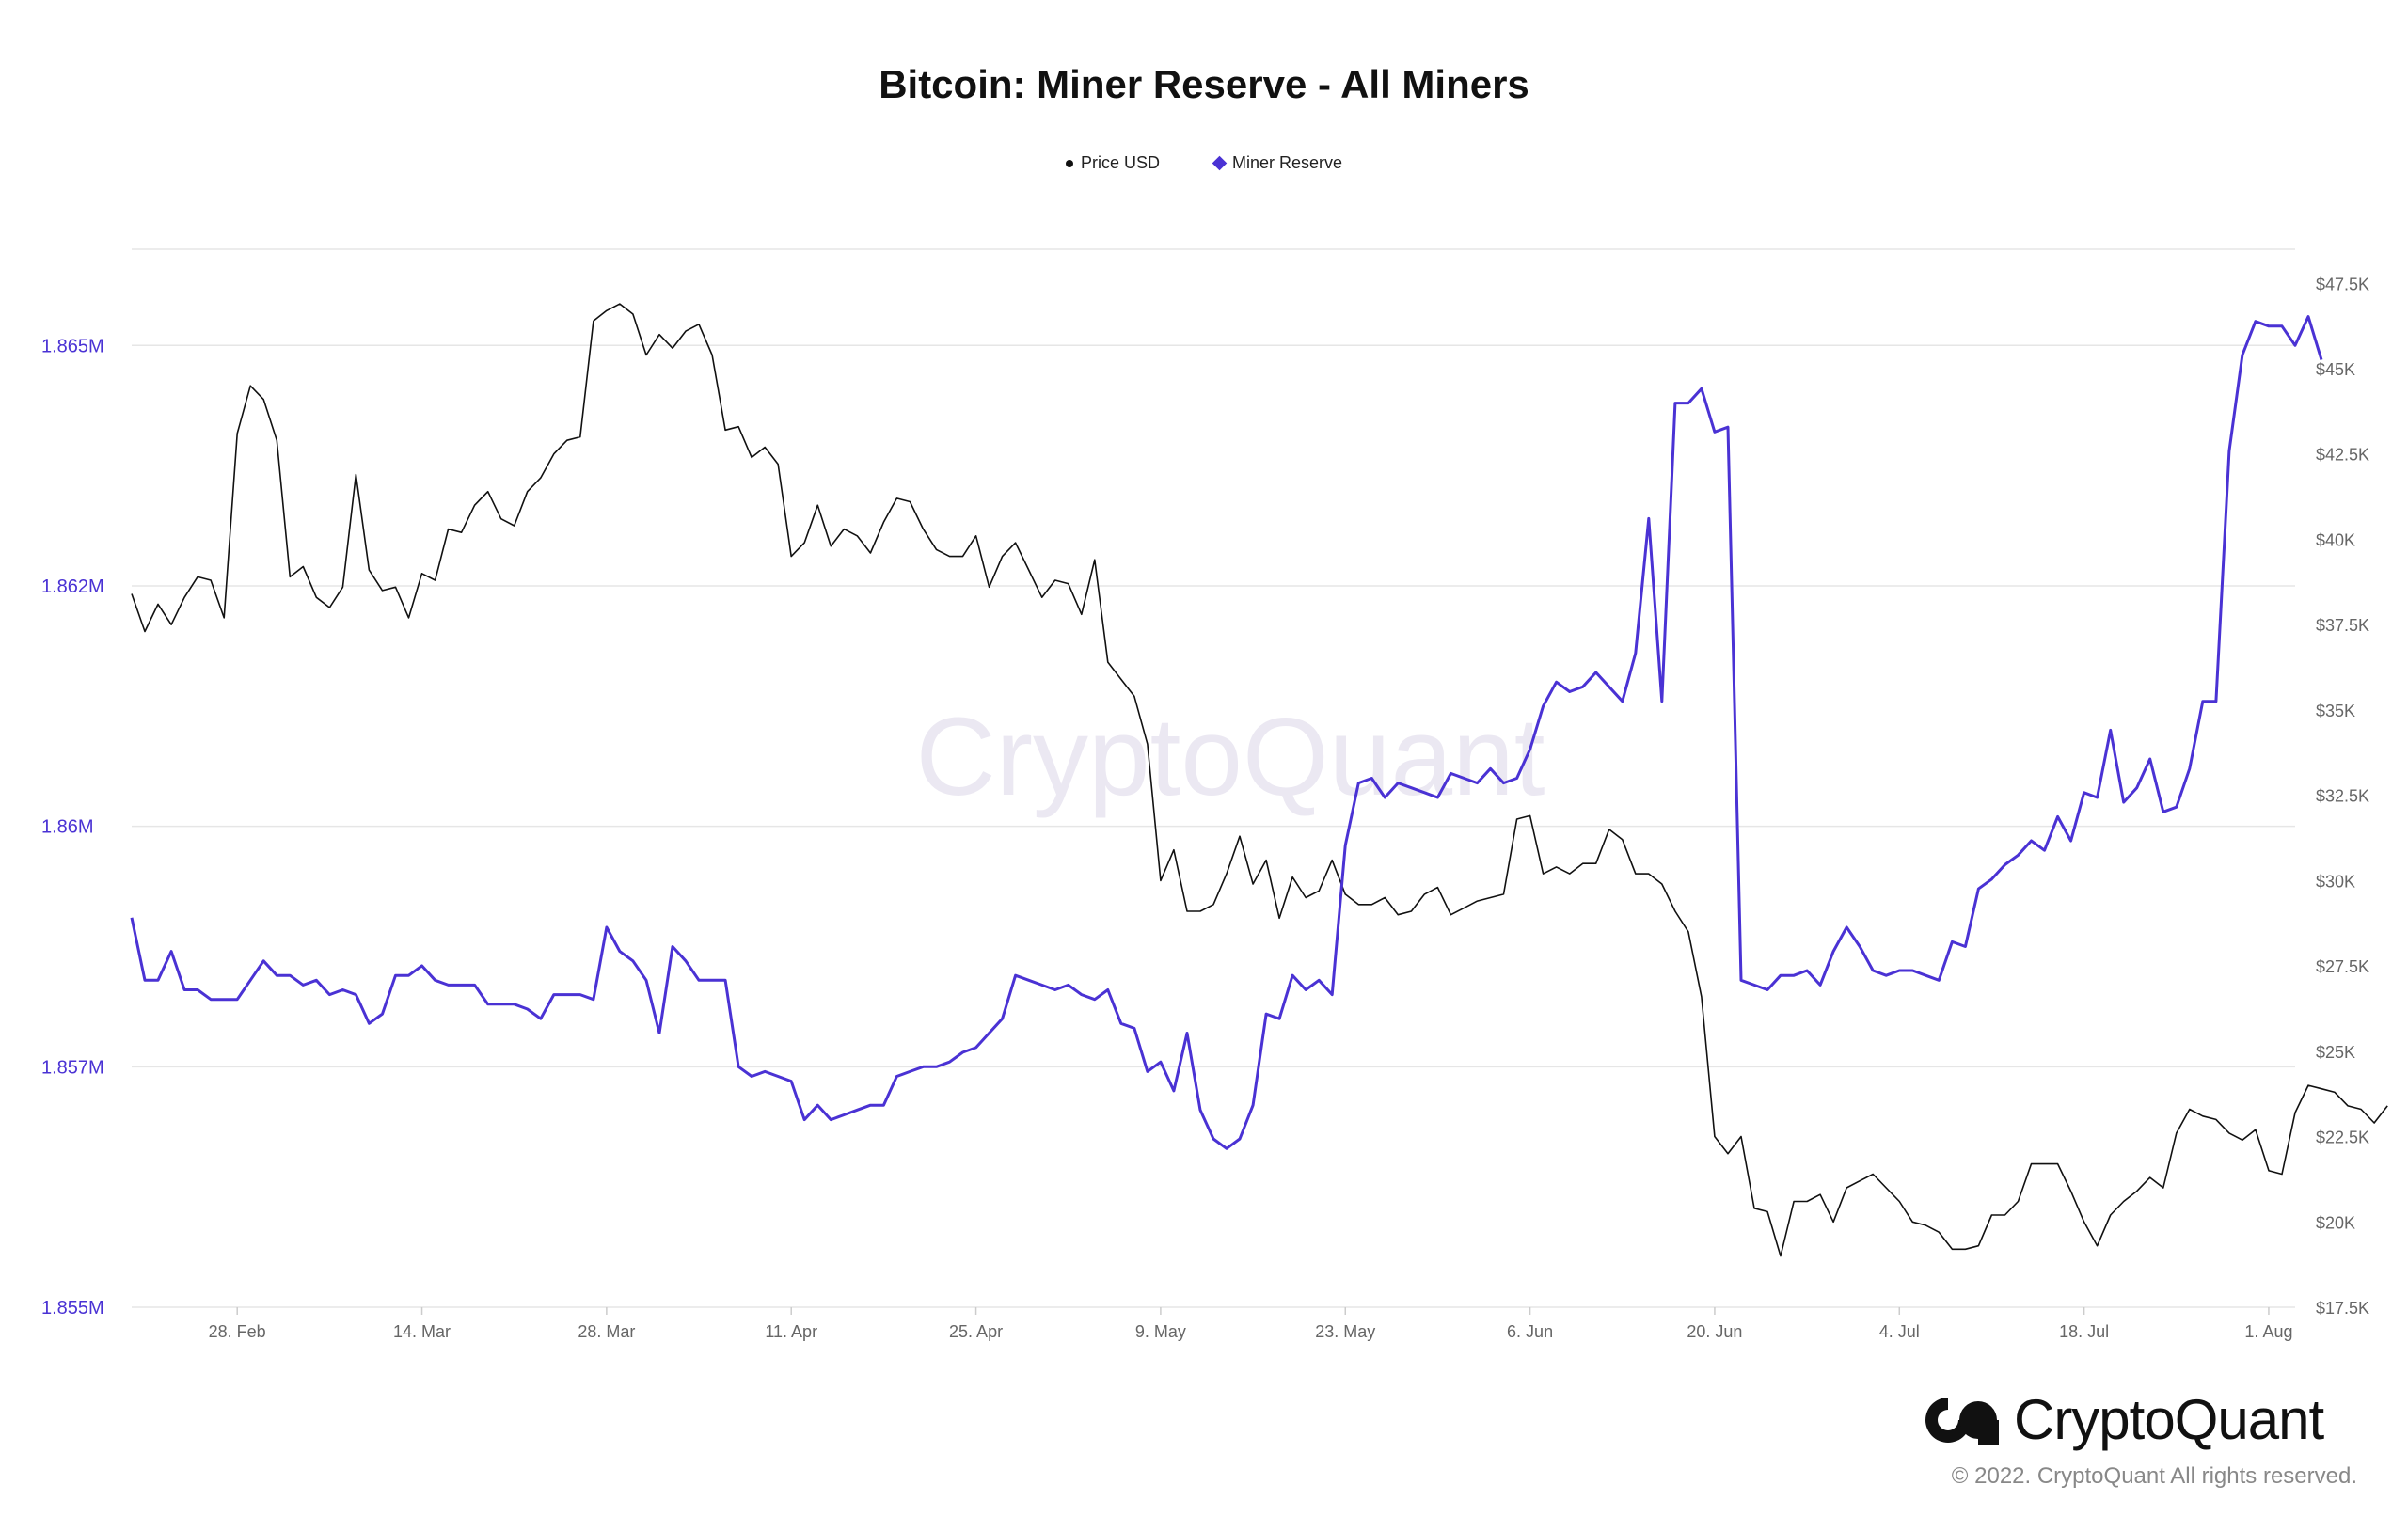 The height and width of the screenshot is (1516, 2408). I want to click on x-axis-tick-label: 28. Mar, so click(607, 1331).